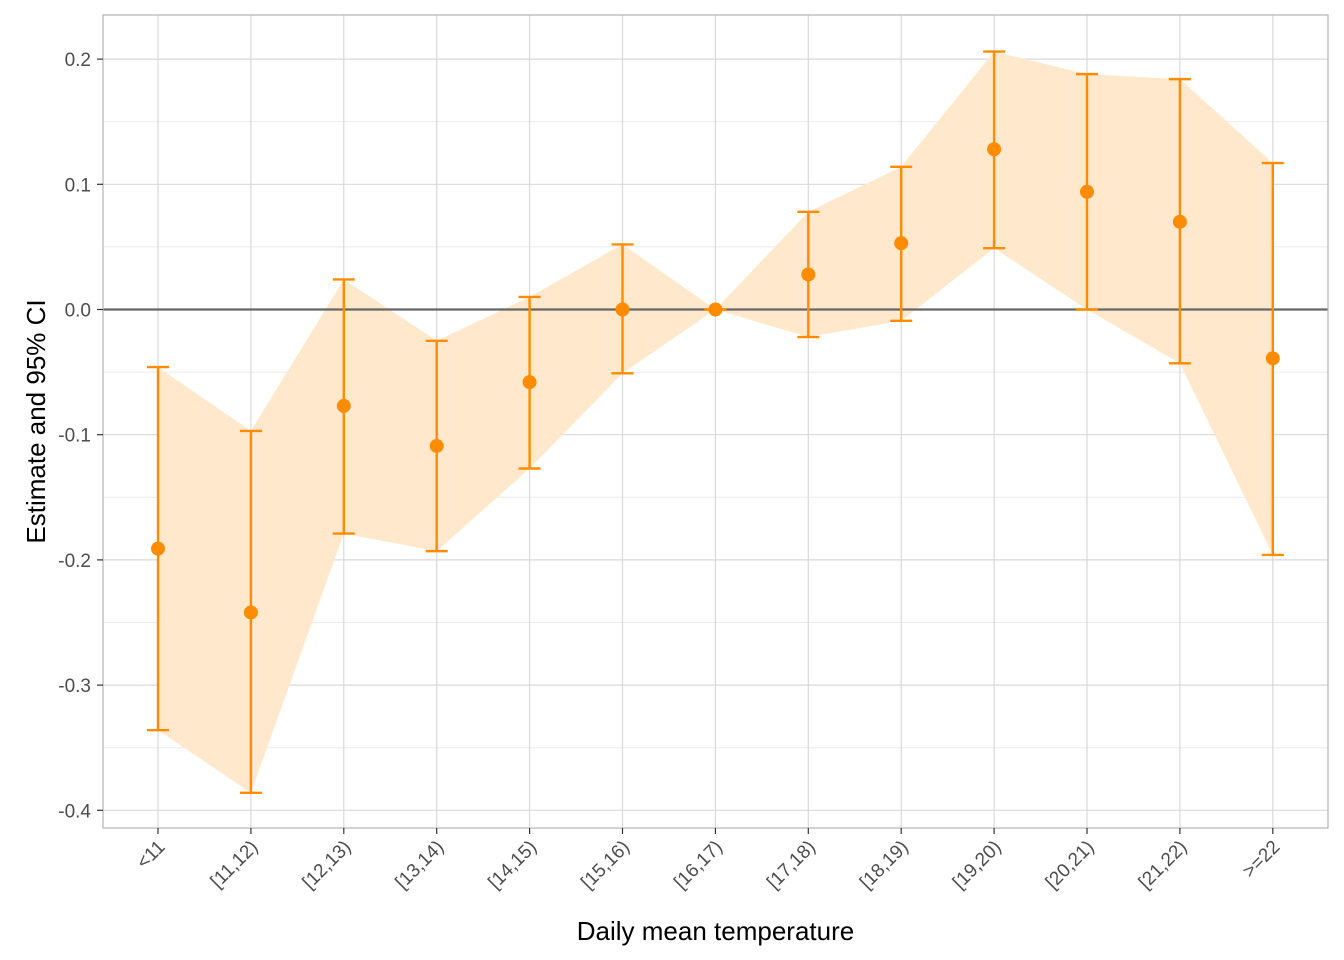 The image size is (1344, 960). Describe the element at coordinates (74, 686) in the screenshot. I see `y-tick-label: -0.3` at that location.